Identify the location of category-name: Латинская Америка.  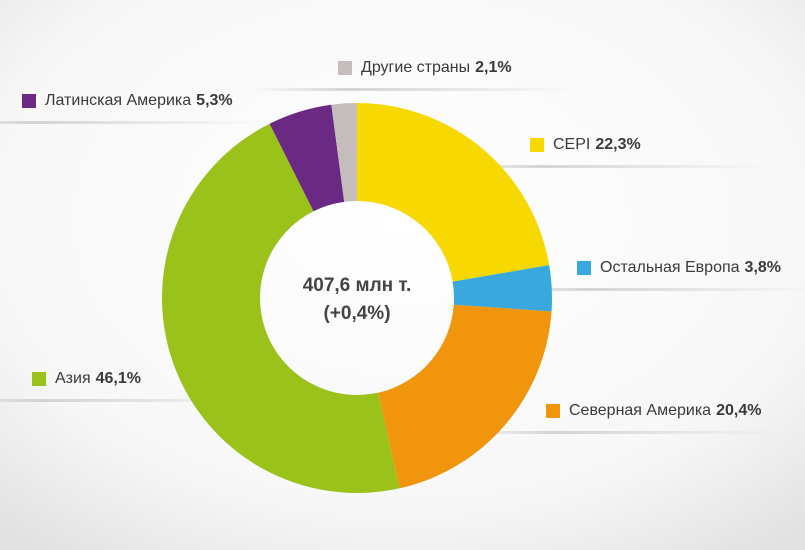
(118, 100).